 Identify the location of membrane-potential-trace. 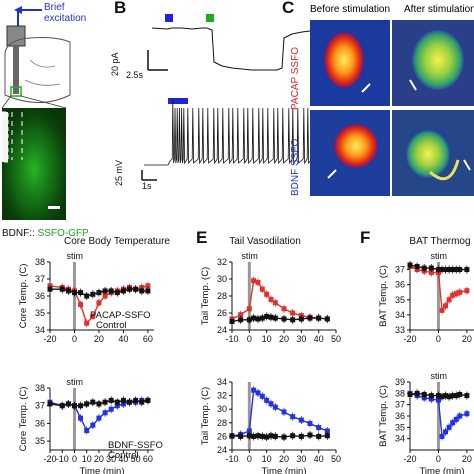
(229, 132).